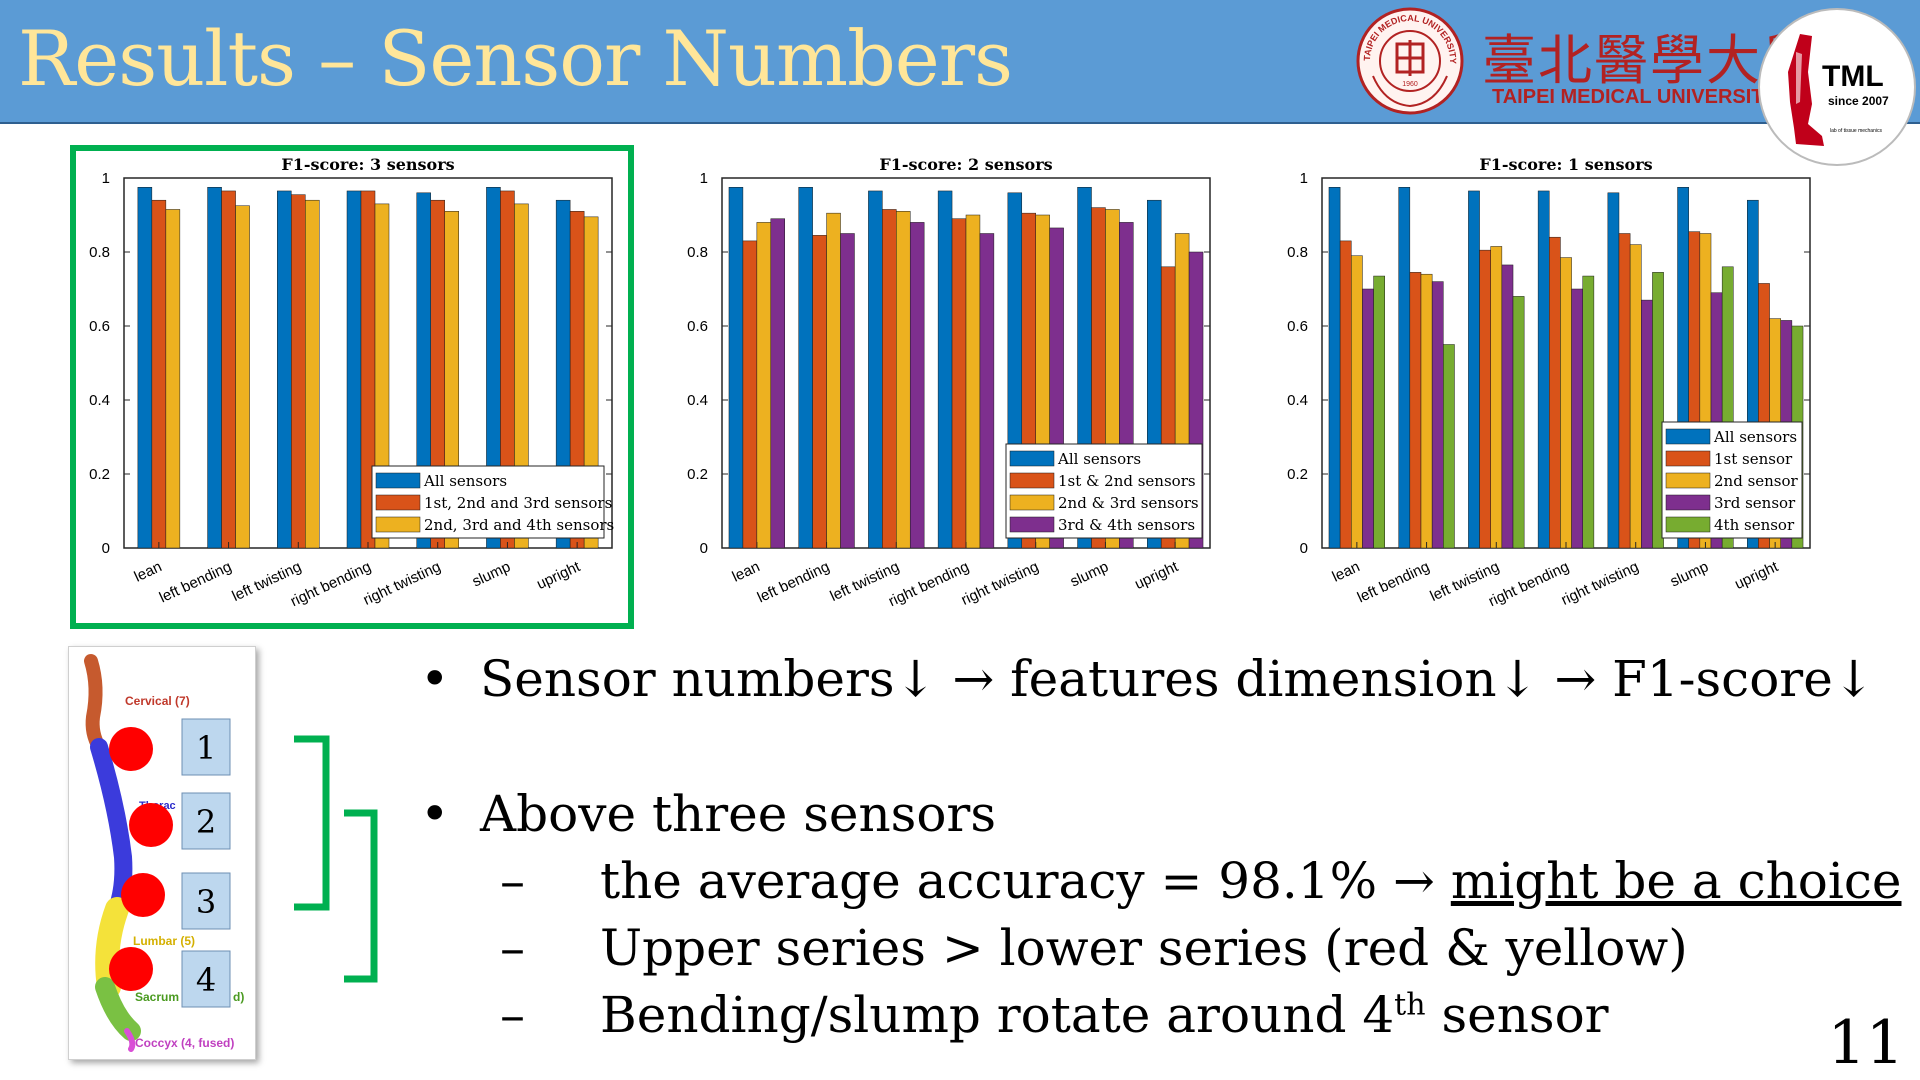  What do you see at coordinates (238, 997) in the screenshot?
I see `spine-label-sacrum-tail: d)` at bounding box center [238, 997].